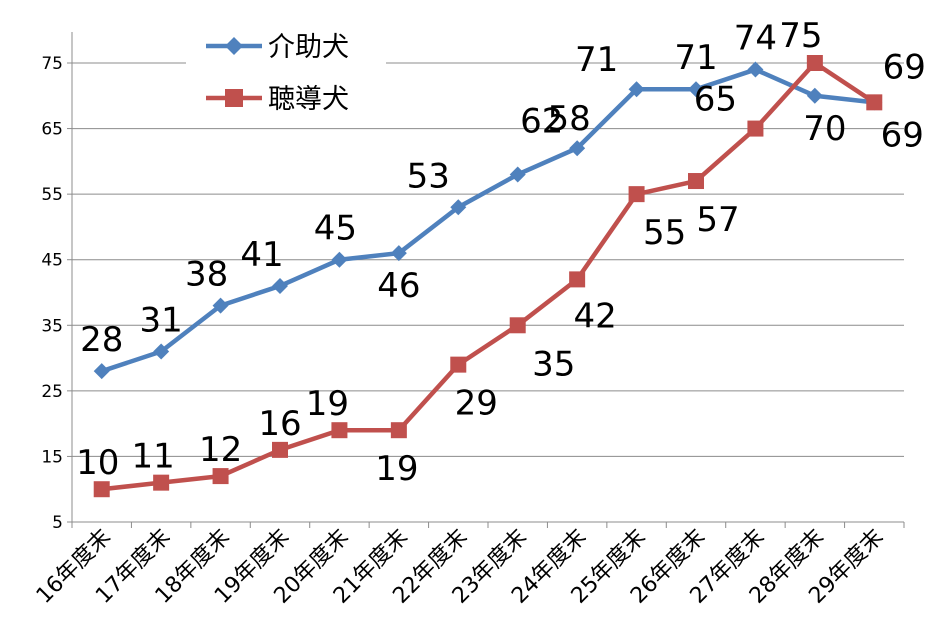 The image size is (926, 644). What do you see at coordinates (234, 98) in the screenshot?
I see `legend-square-marker` at bounding box center [234, 98].